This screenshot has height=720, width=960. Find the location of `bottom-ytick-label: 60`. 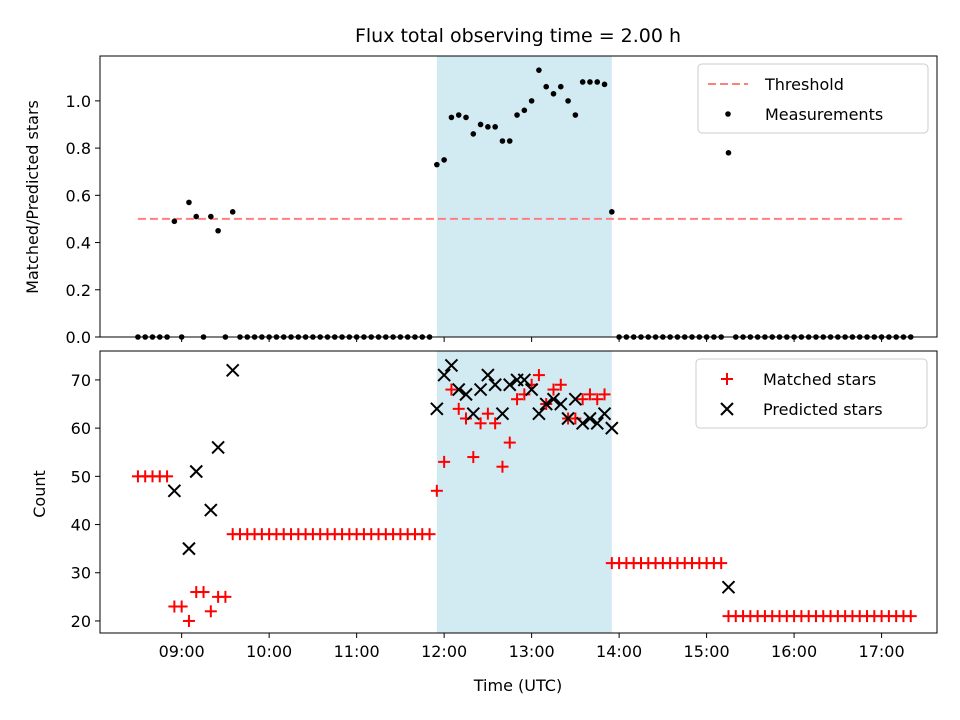

bottom-ytick-label: 60 is located at coordinates (81, 428).